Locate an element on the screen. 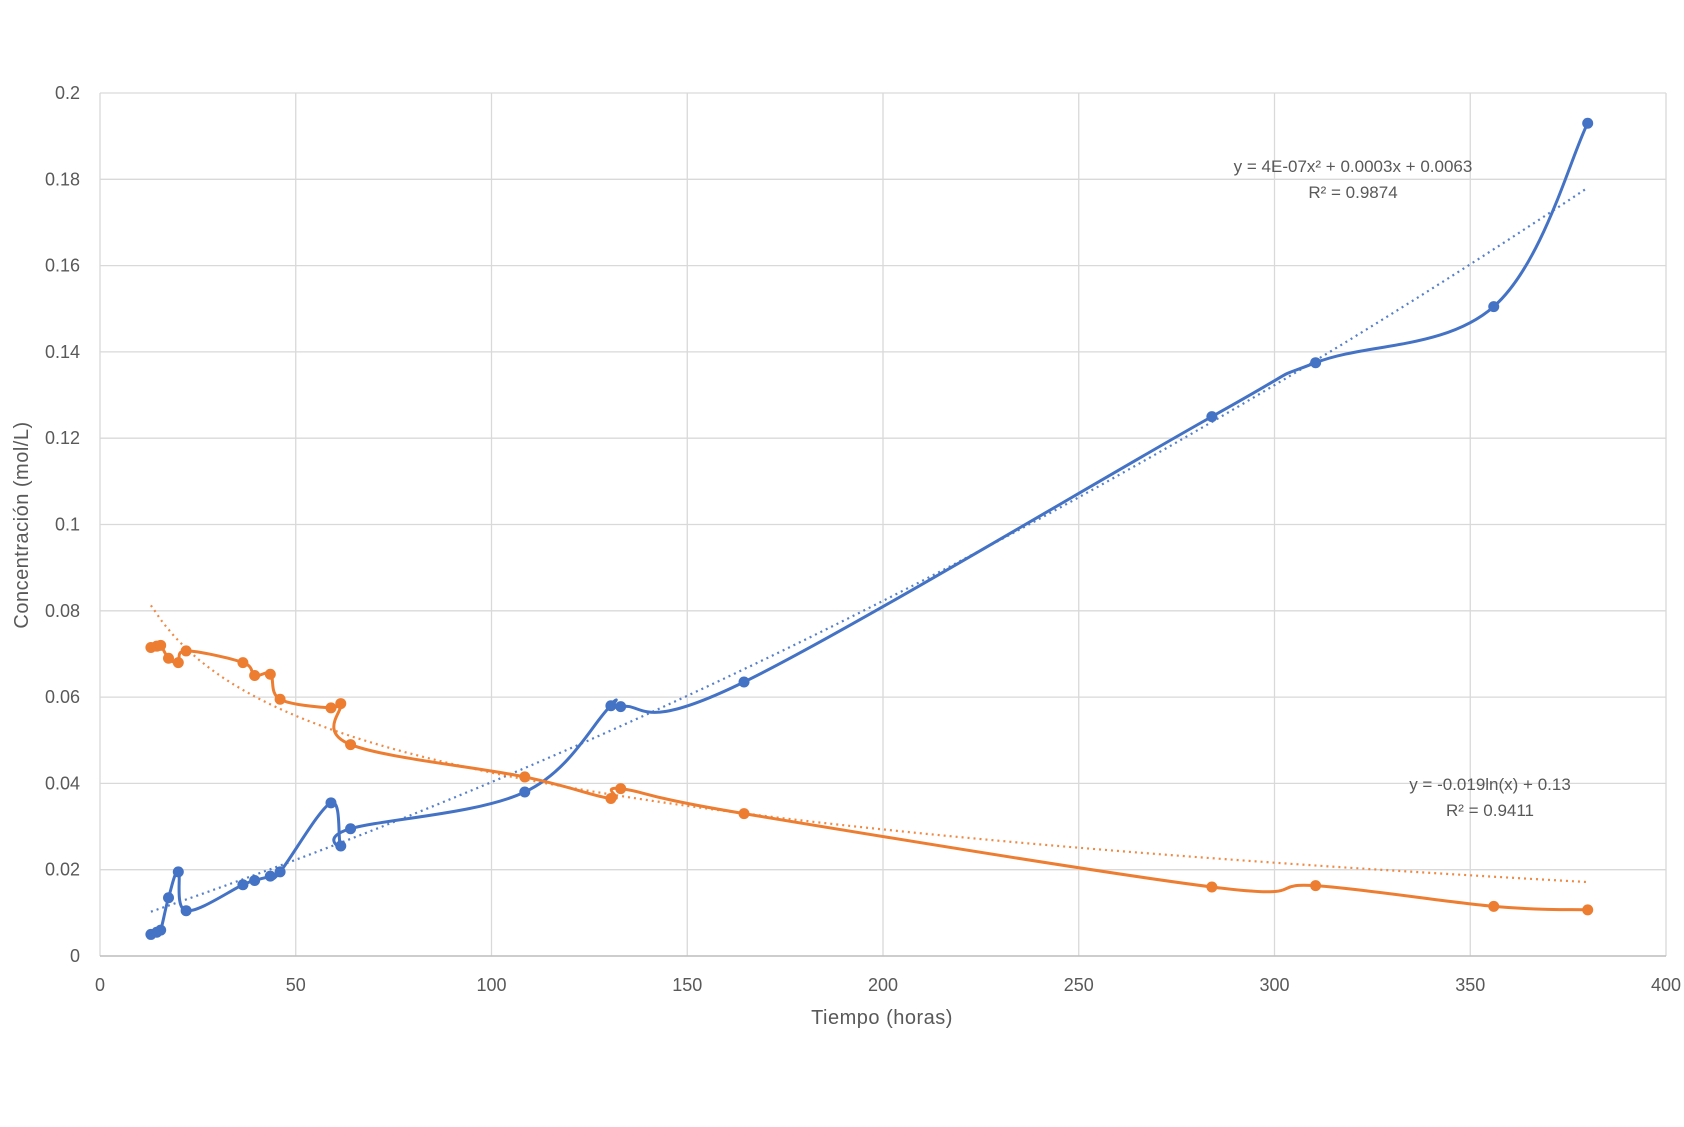  y-axis-title: Concentración (mol/L) is located at coordinates (22, 524).